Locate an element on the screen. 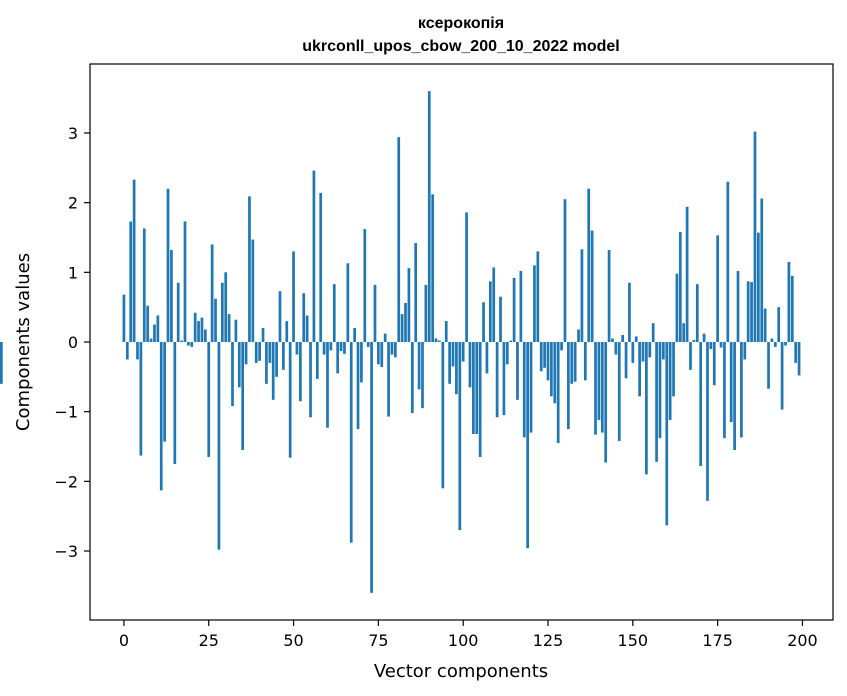 This screenshot has height=696, width=847. x-tick-label: 0 is located at coordinates (124, 640).